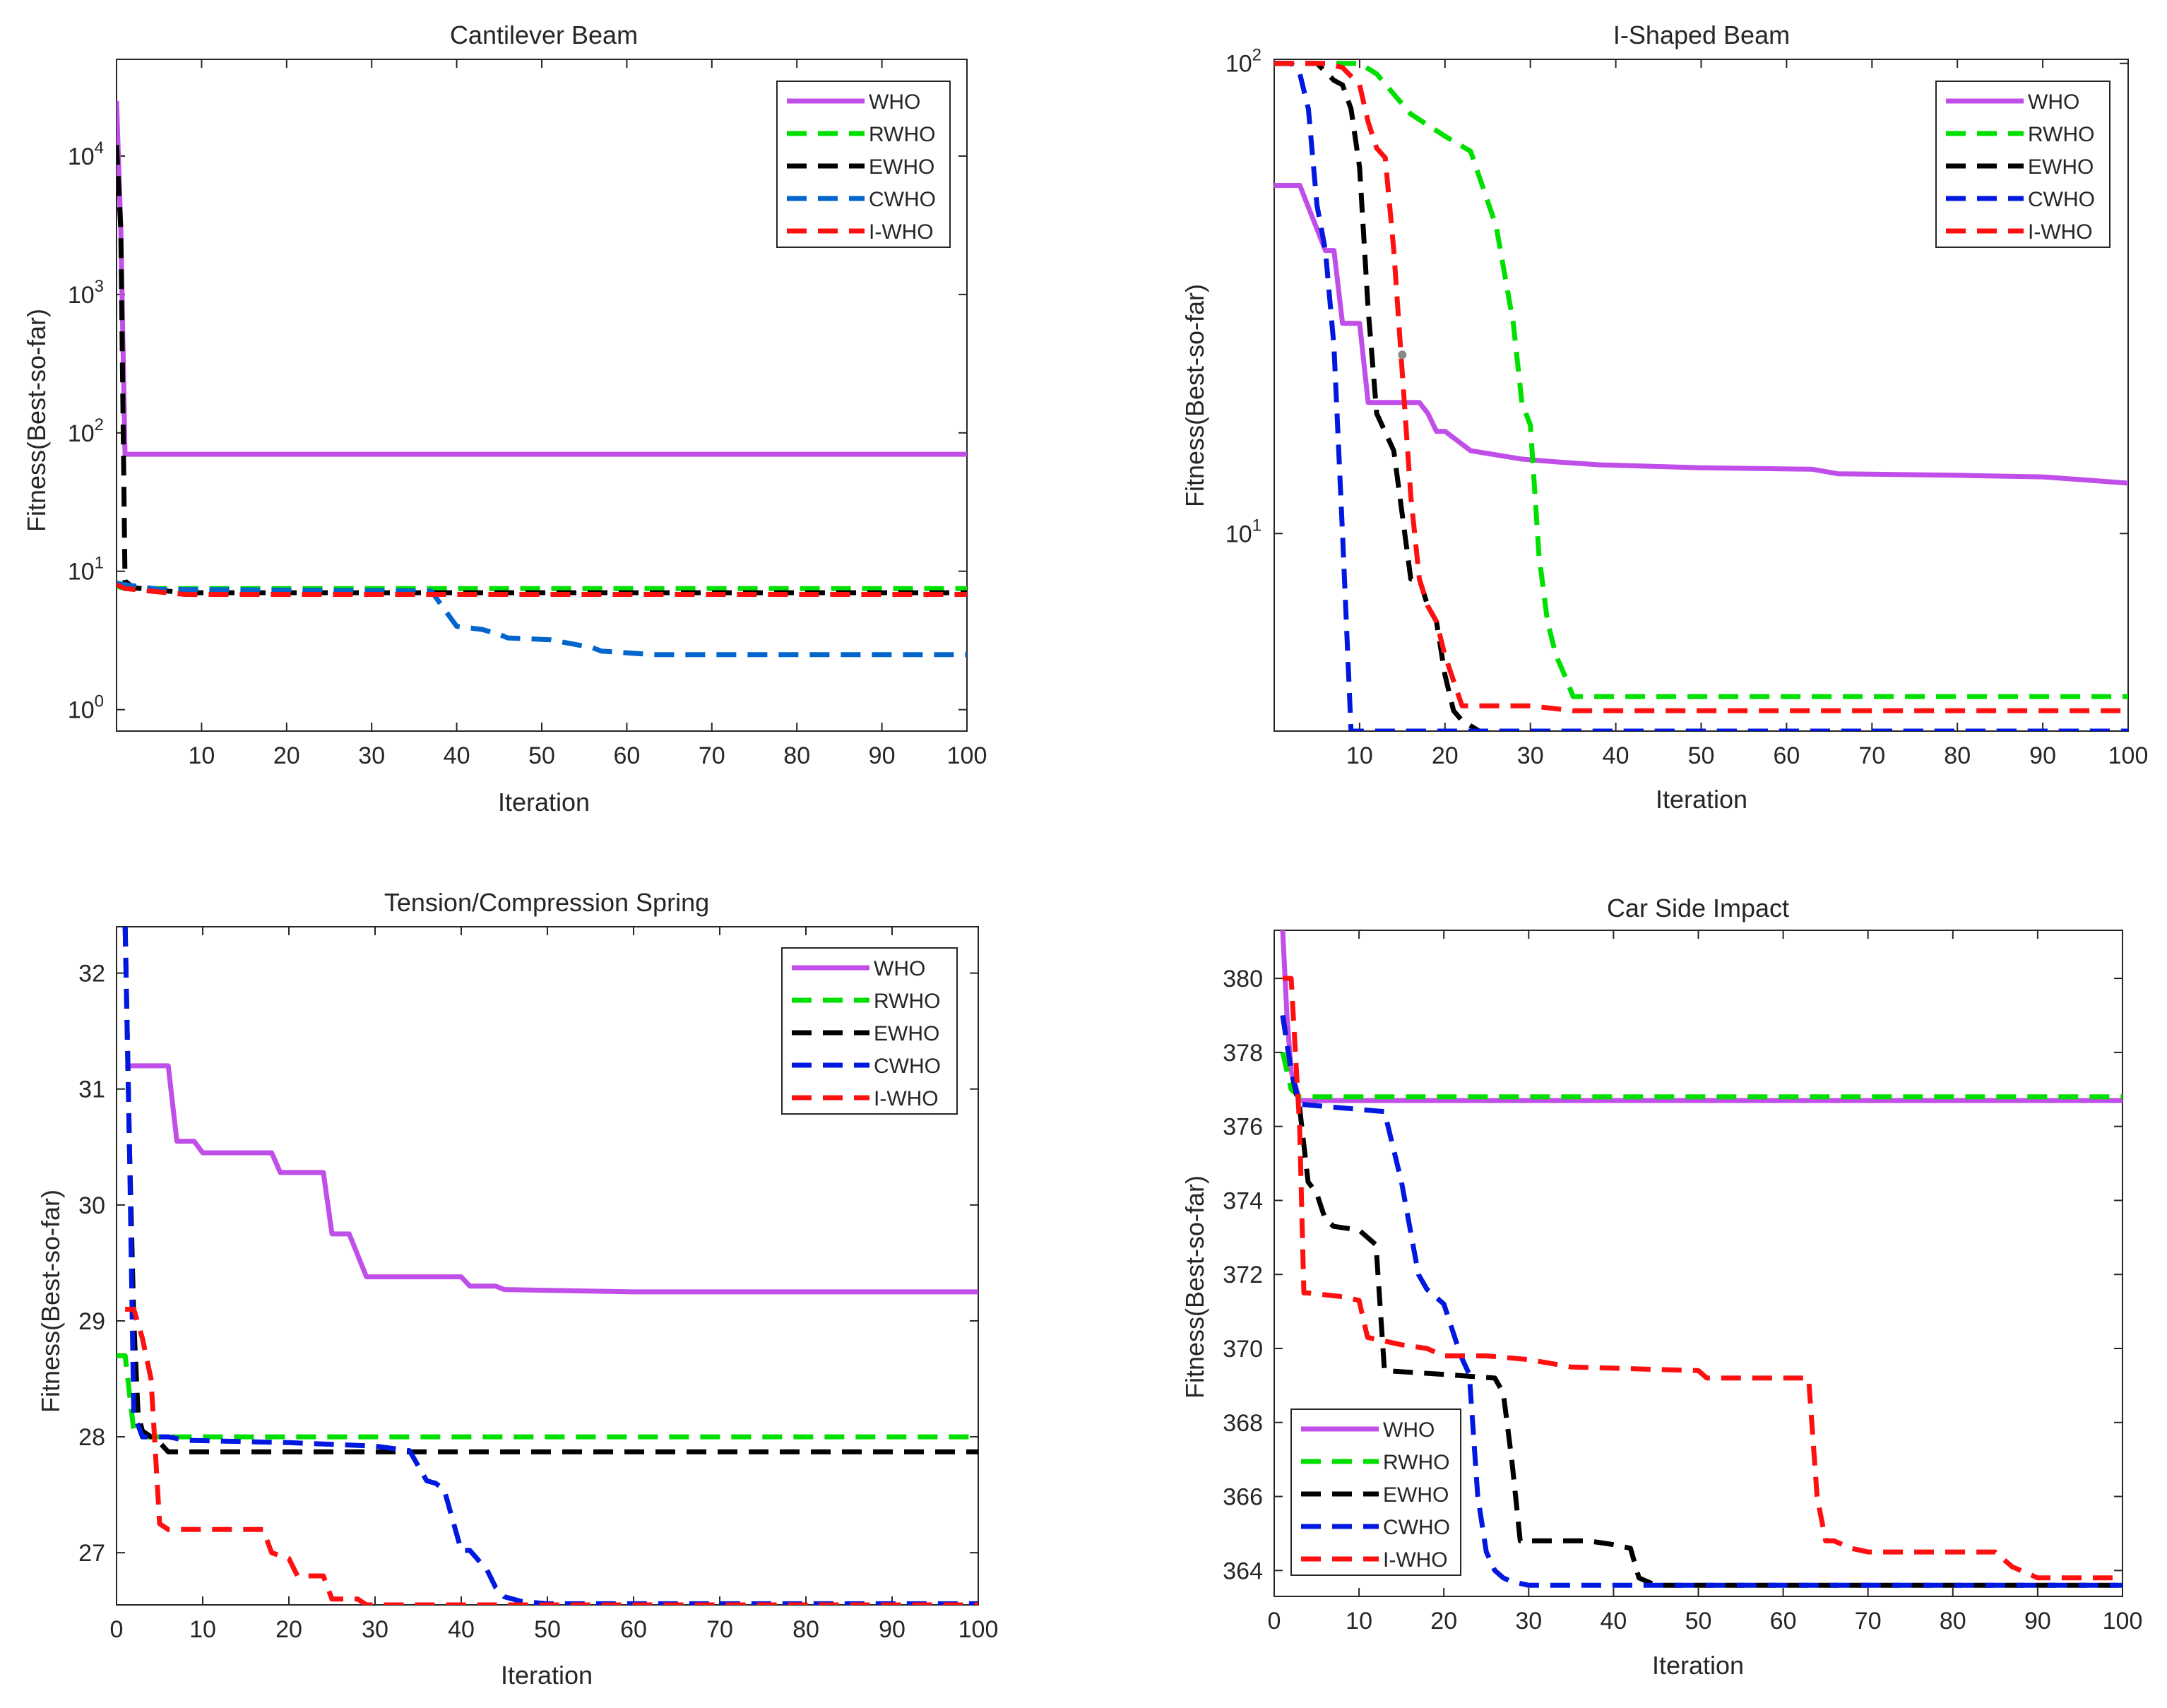 The height and width of the screenshot is (1708, 2167). I want to click on y-tick-label: 10⁰, so click(86, 708).